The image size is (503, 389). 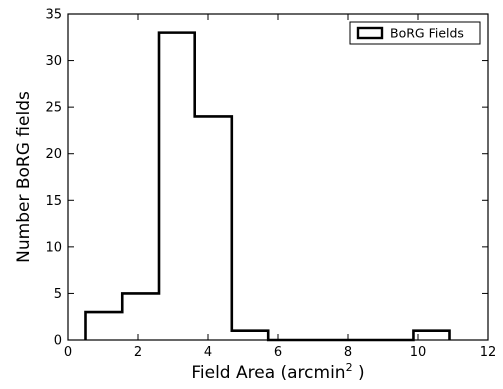 What do you see at coordinates (359, 373) in the screenshot?
I see `x-axis-label-close: )` at bounding box center [359, 373].